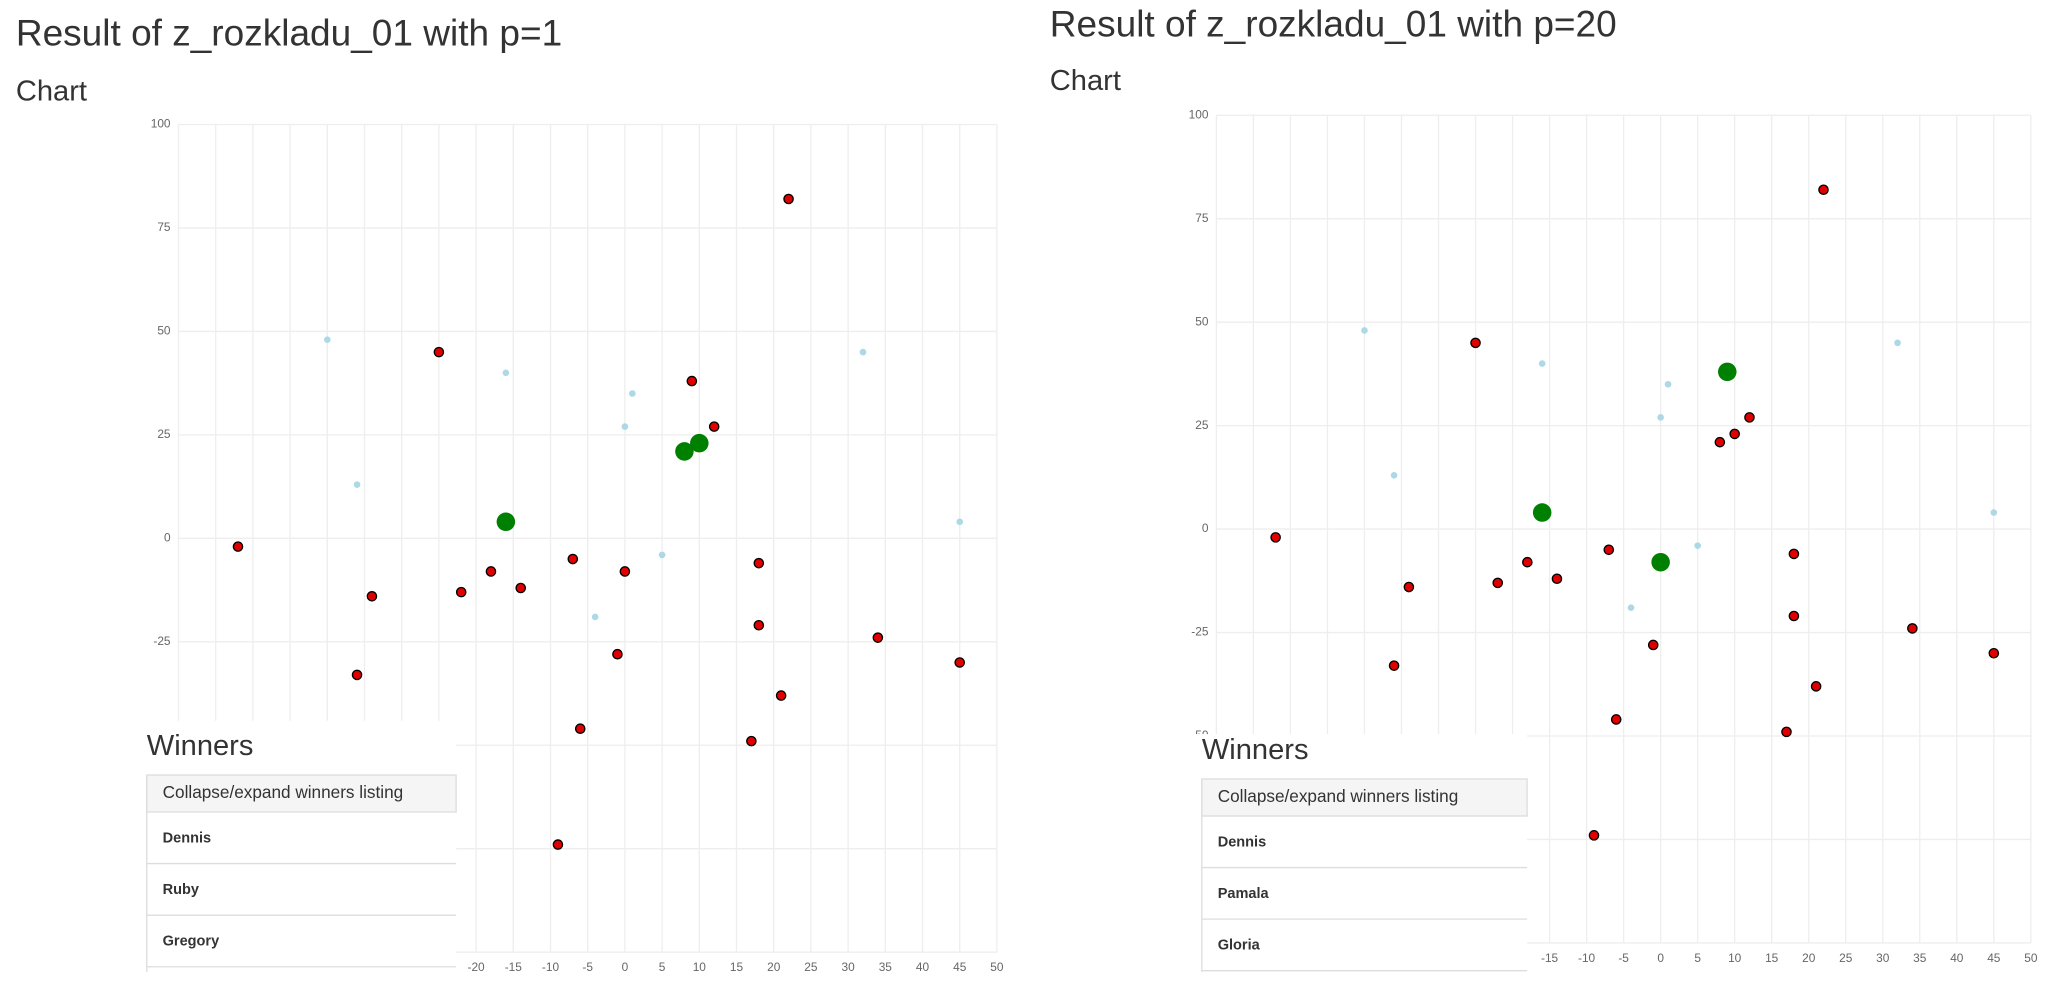 The width and height of the screenshot is (2052, 1000). Describe the element at coordinates (1239, 945) in the screenshot. I see `winner-name: Gloria` at that location.